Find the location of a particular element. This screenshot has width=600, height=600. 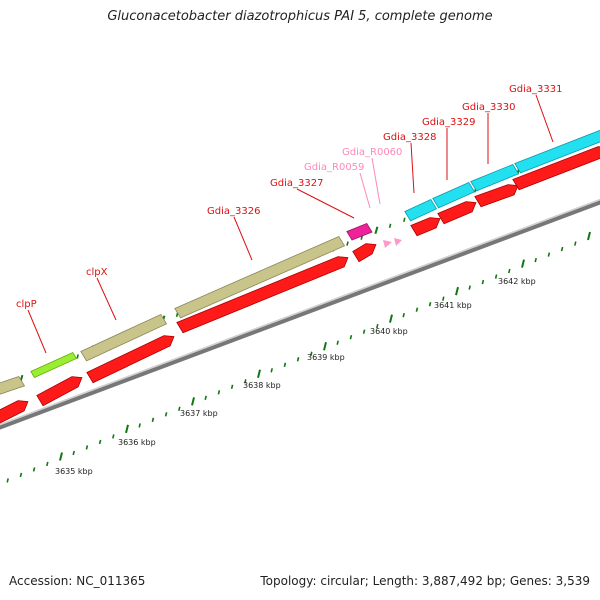

gene-label: clpP is located at coordinates (26, 304).